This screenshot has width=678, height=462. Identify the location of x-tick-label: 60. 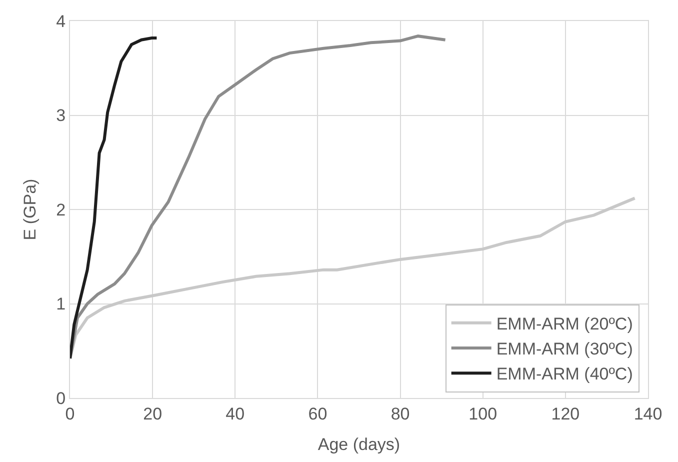
(318, 414).